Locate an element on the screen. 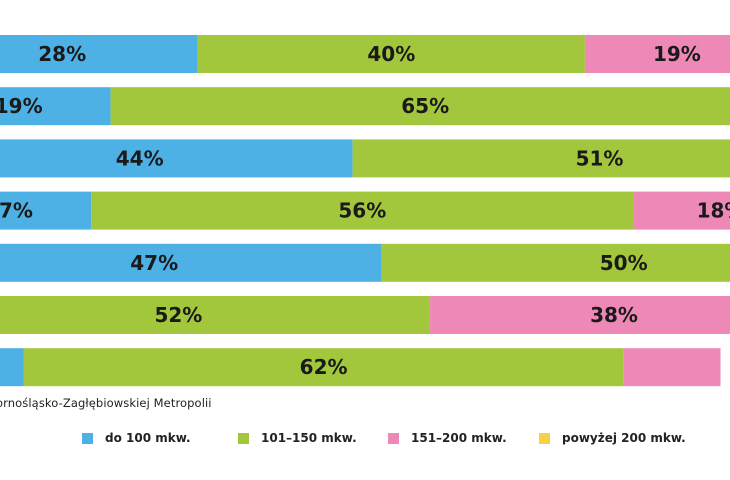 This screenshot has height=480, width=730. legend-item: 151–200 mkw. is located at coordinates (447, 438).